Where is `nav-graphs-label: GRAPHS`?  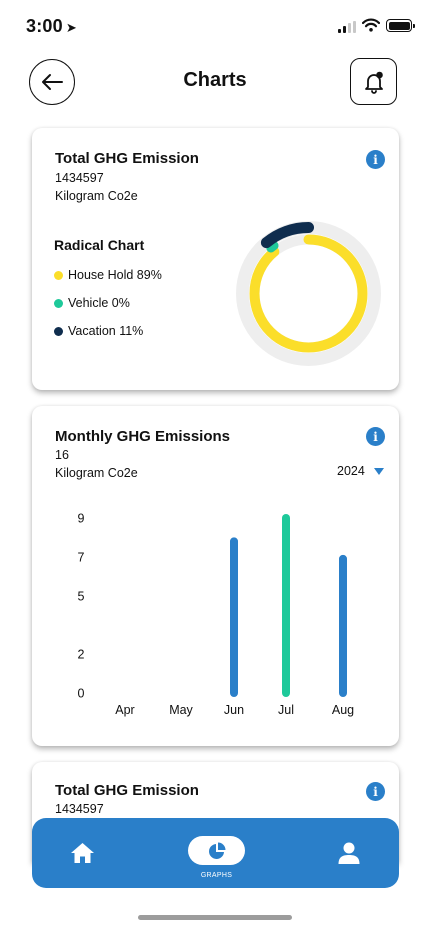
nav-graphs-label: GRAPHS is located at coordinates (216, 875).